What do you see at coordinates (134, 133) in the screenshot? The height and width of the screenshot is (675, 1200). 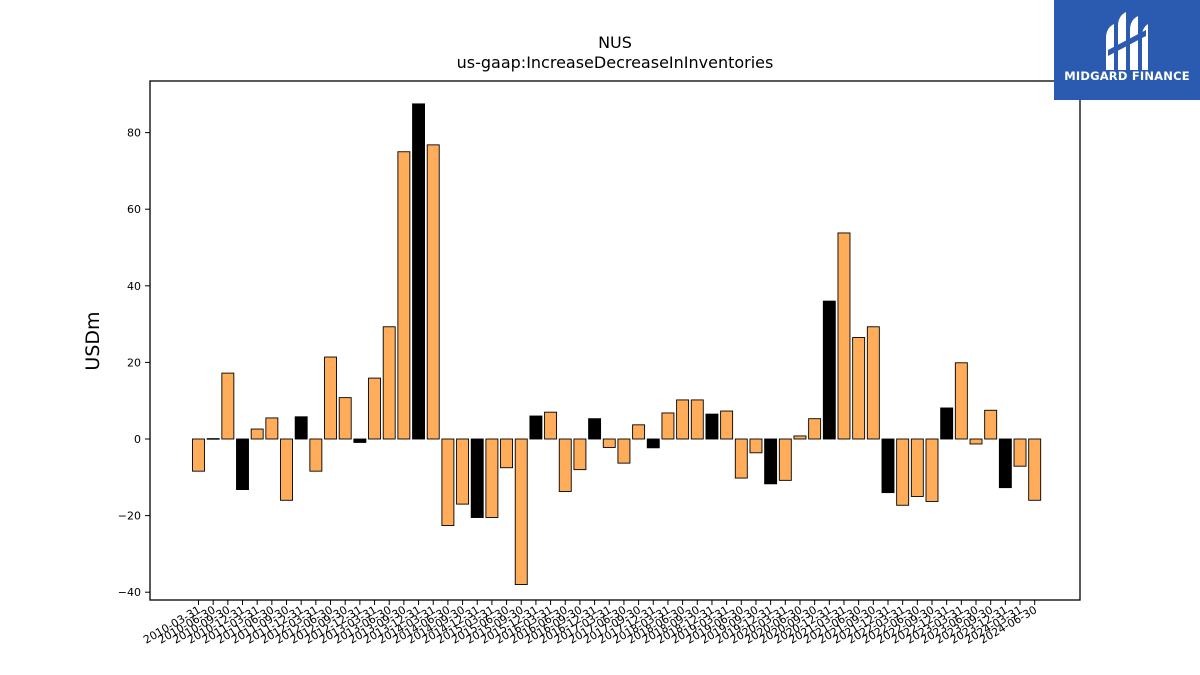 I see `y-tick-label: 80` at bounding box center [134, 133].